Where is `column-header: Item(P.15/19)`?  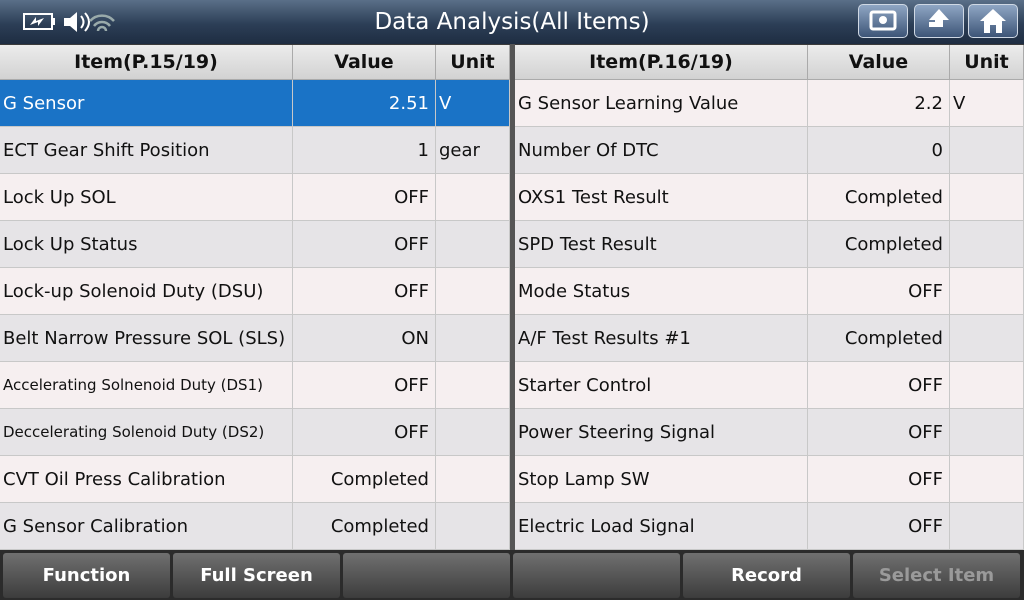 column-header: Item(P.15/19) is located at coordinates (146, 62).